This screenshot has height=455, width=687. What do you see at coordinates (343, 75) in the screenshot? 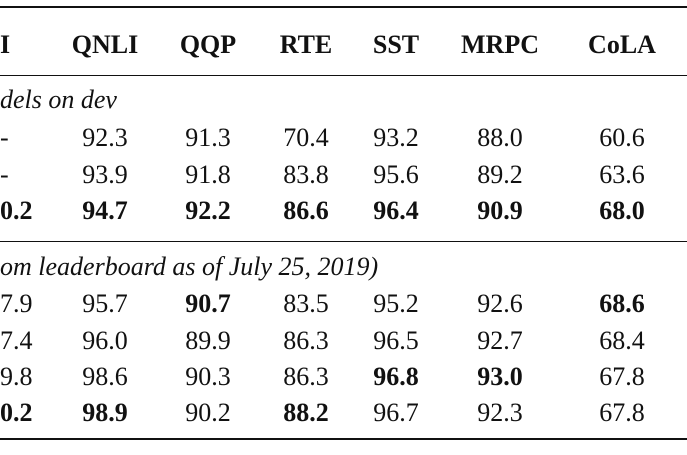
I see `header-rule` at bounding box center [343, 75].